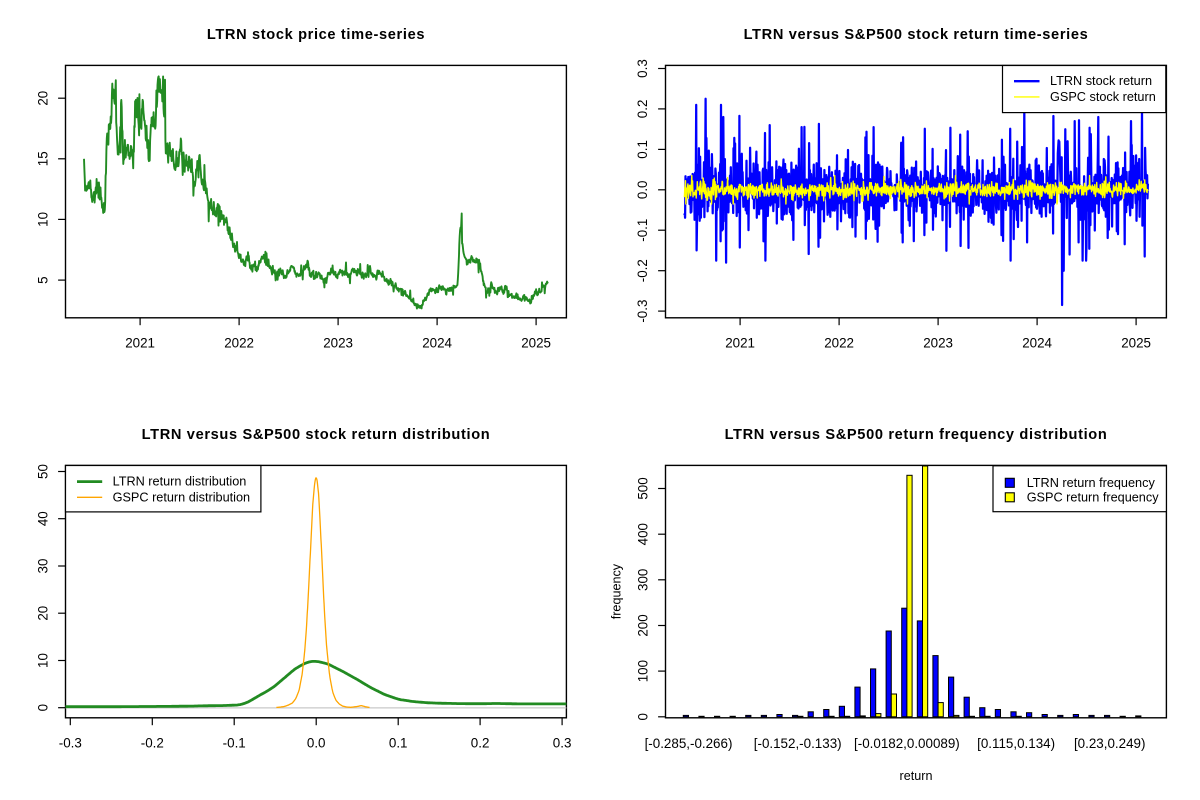  I want to click on svg-text: [0.115,0.134), so click(1016, 743).